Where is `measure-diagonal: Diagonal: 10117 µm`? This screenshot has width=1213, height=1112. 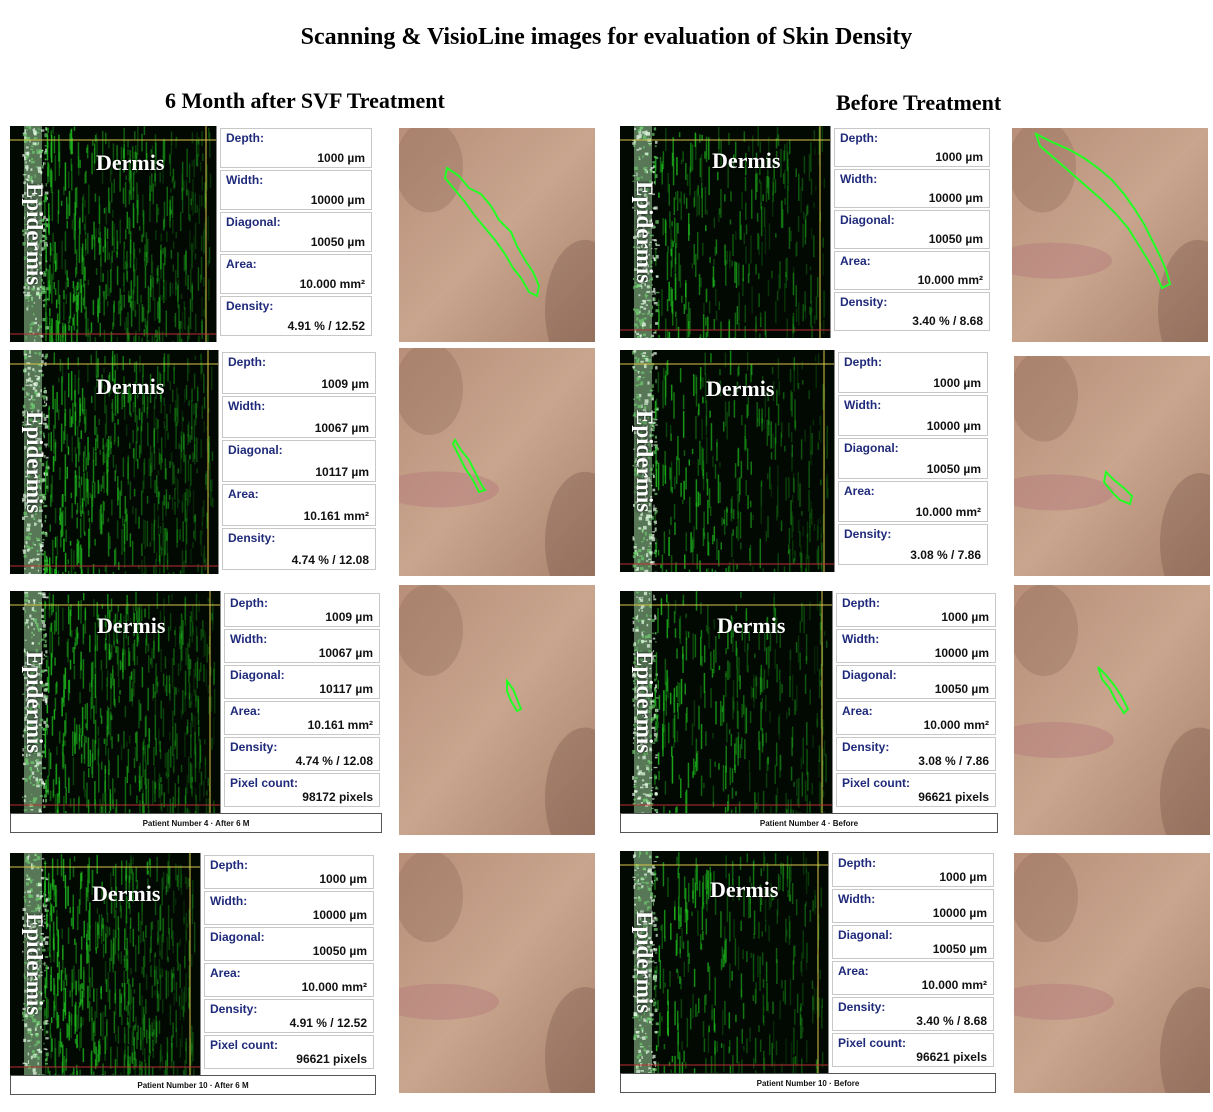
measure-diagonal: Diagonal: 10117 µm is located at coordinates (302, 682).